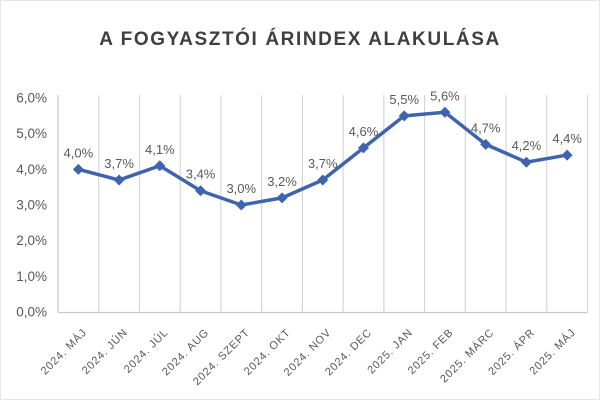 The height and width of the screenshot is (400, 600). What do you see at coordinates (567, 138) in the screenshot?
I see `data-label: 4,4%` at bounding box center [567, 138].